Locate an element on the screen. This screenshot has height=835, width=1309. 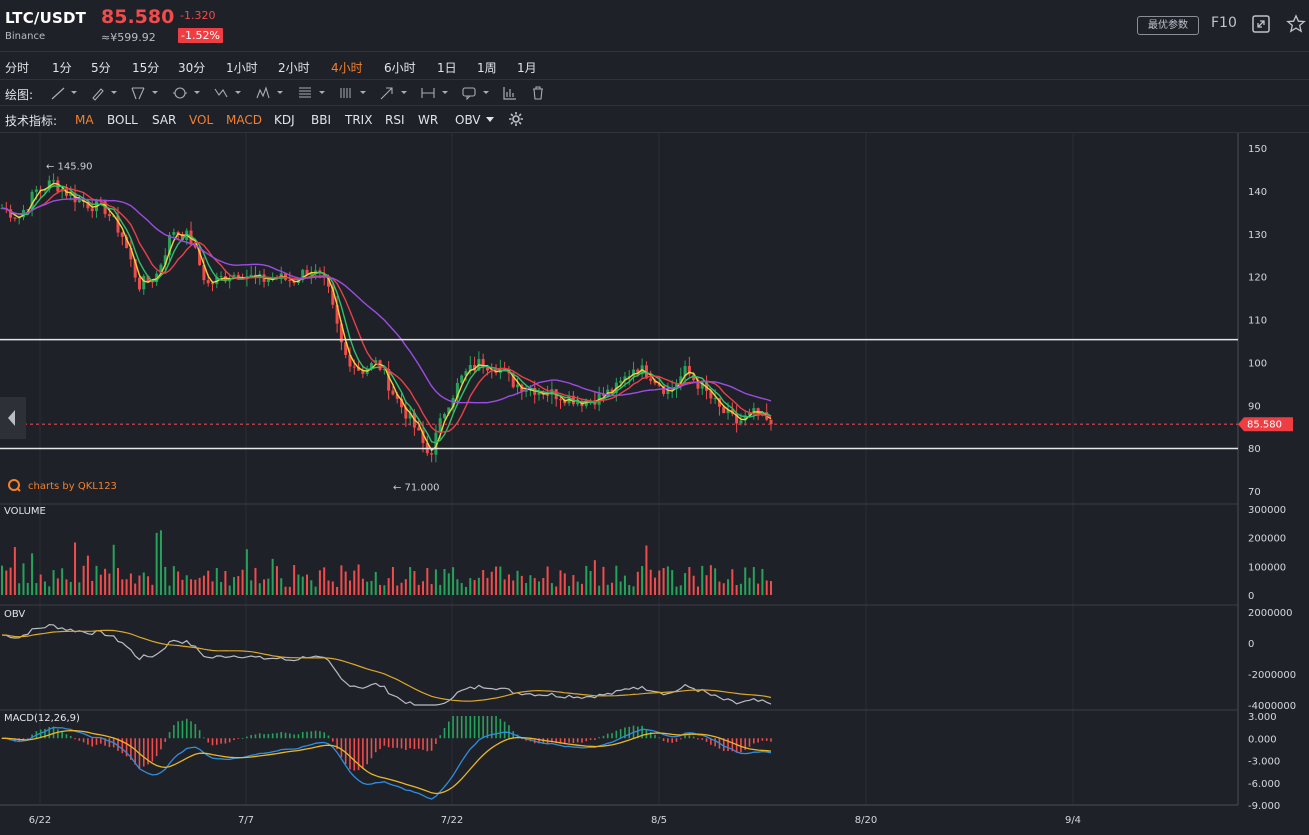
indicator-boll: BOLL is located at coordinates (122, 120).